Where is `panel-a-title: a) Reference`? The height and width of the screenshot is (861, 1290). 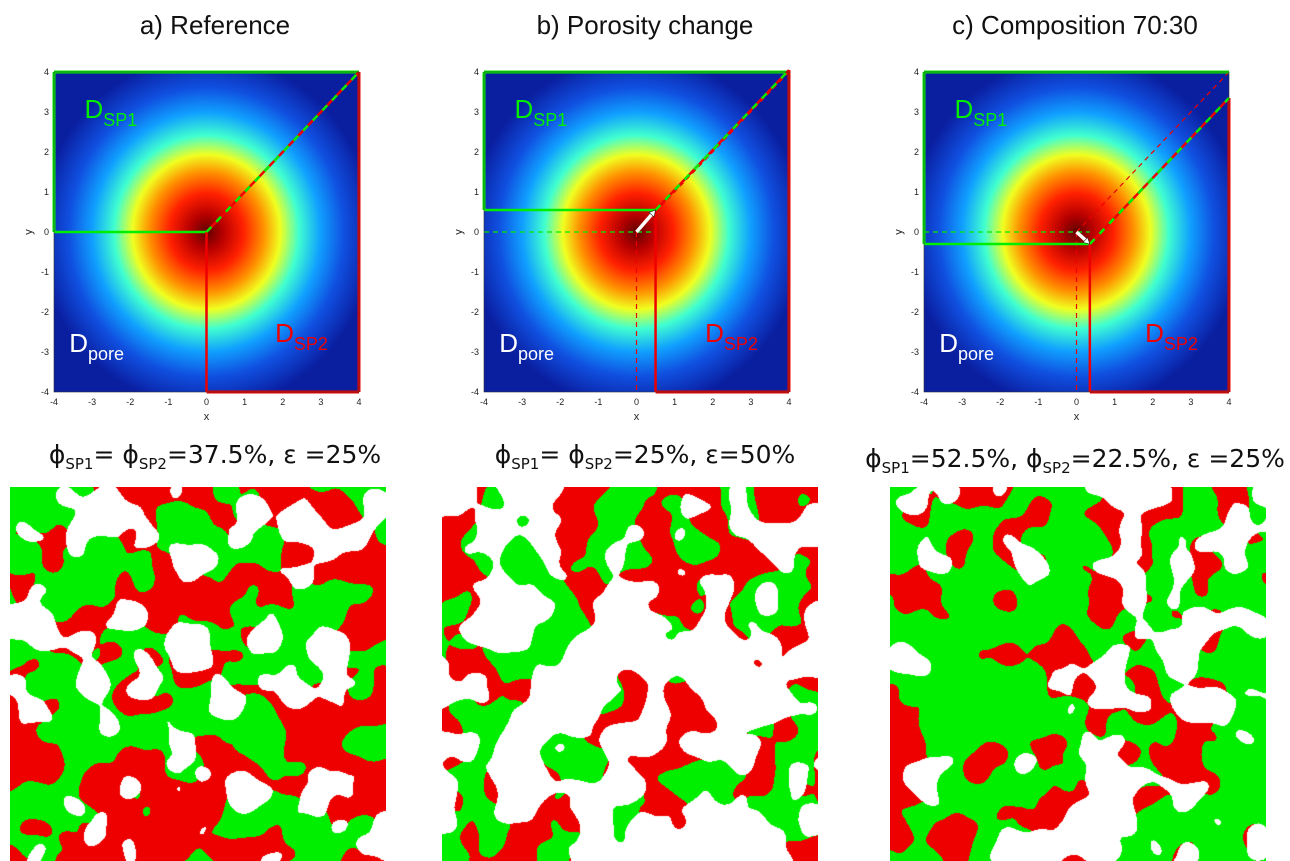
panel-a-title: a) Reference is located at coordinates (215, 25).